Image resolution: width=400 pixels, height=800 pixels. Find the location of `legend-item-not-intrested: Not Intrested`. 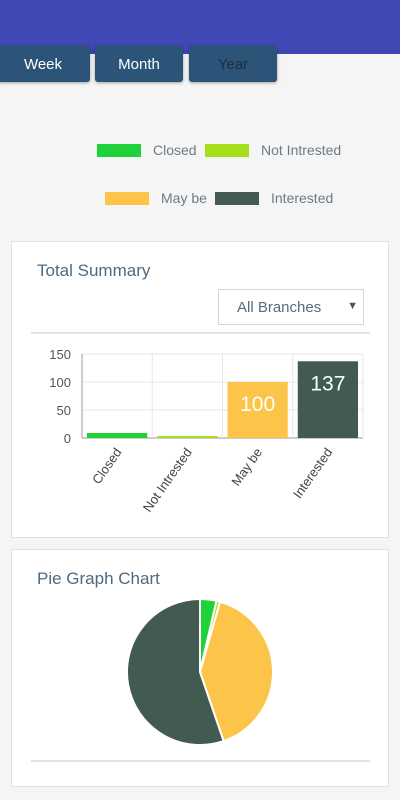

legend-item-not-intrested: Not Intrested is located at coordinates (273, 150).